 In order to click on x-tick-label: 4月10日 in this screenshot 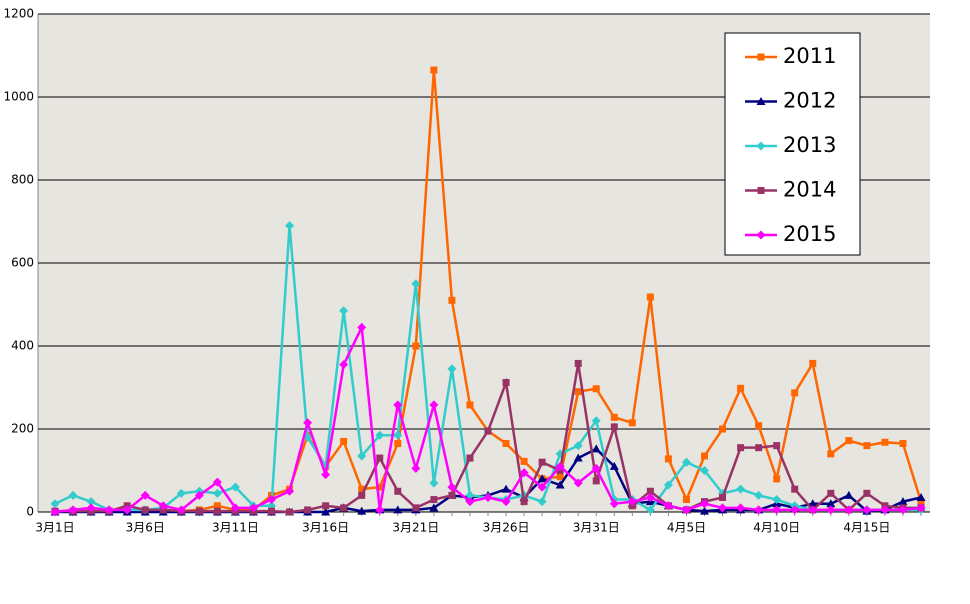, I will do `click(776, 528)`.